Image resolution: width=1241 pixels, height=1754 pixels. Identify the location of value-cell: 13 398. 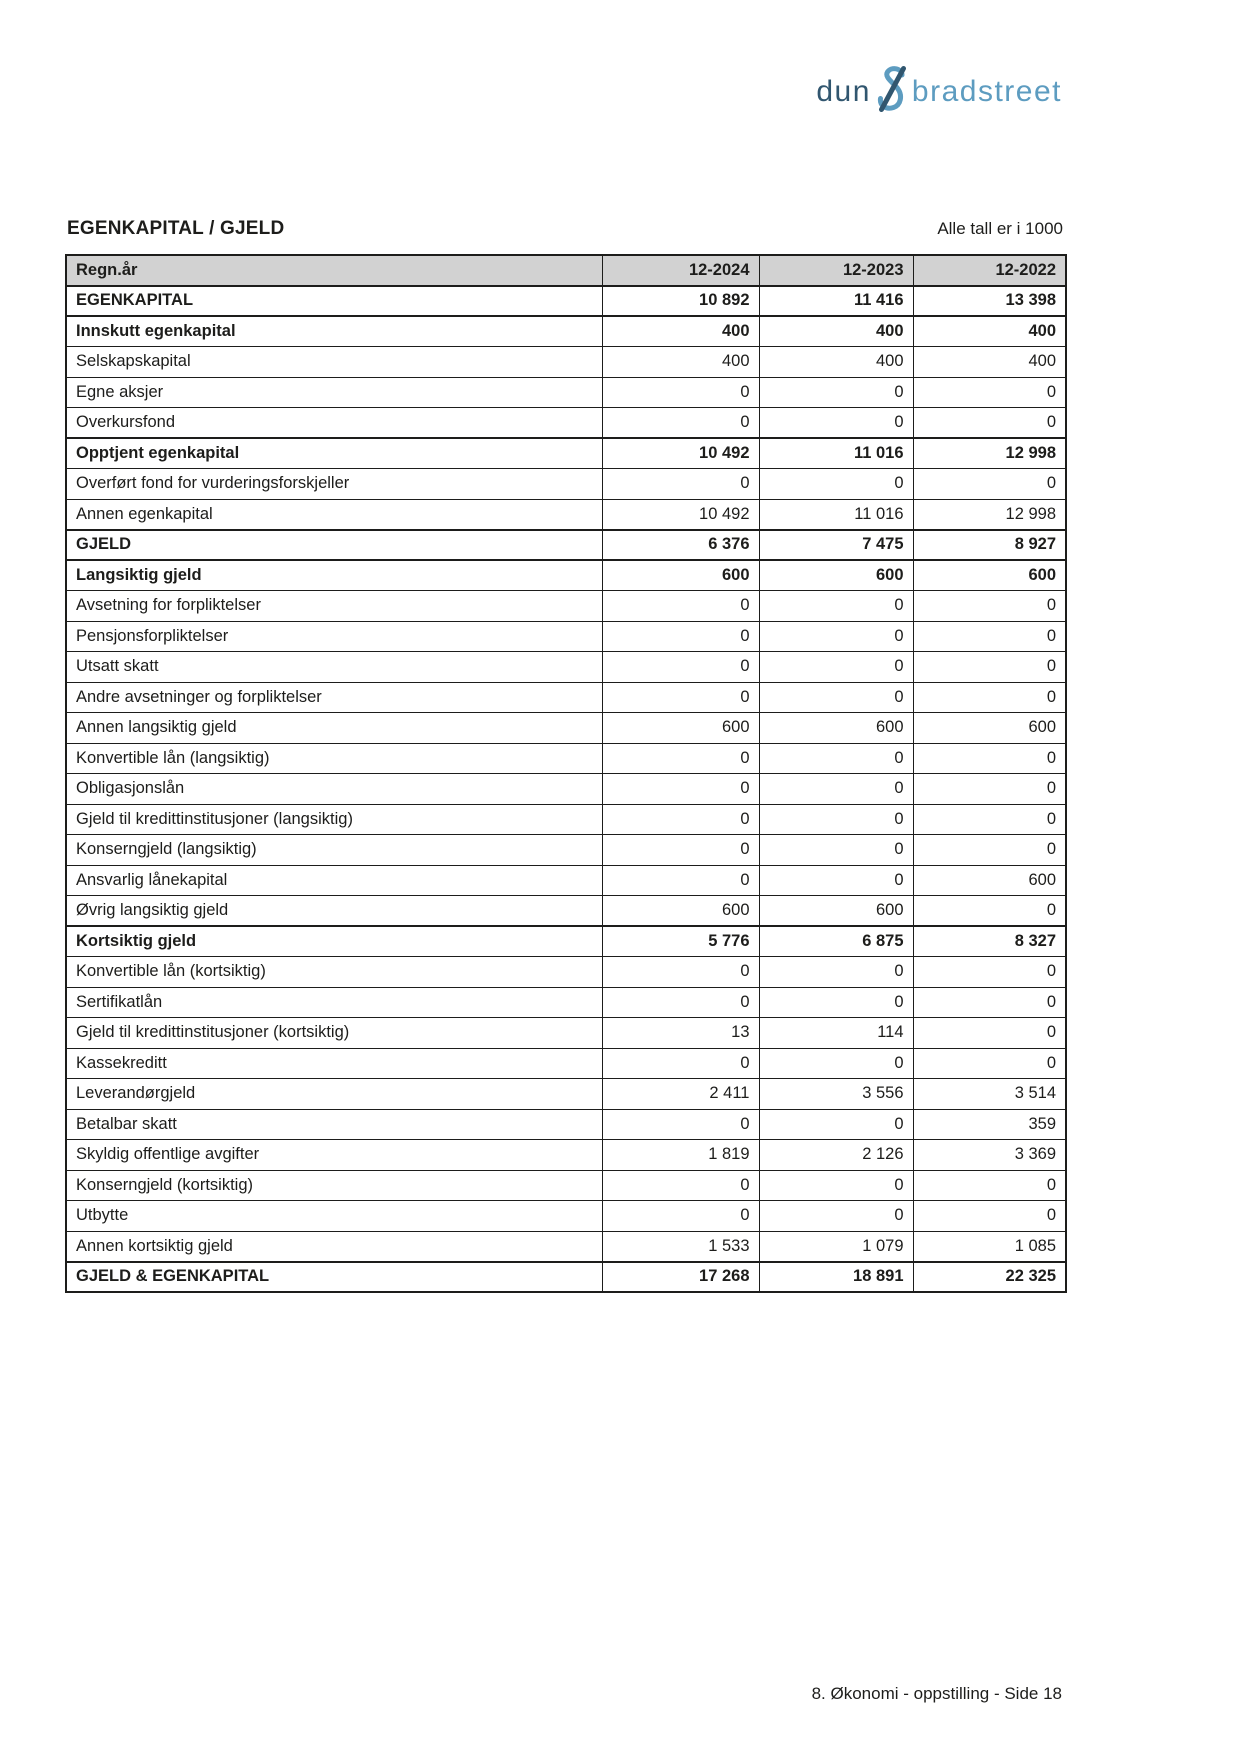
(989, 300).